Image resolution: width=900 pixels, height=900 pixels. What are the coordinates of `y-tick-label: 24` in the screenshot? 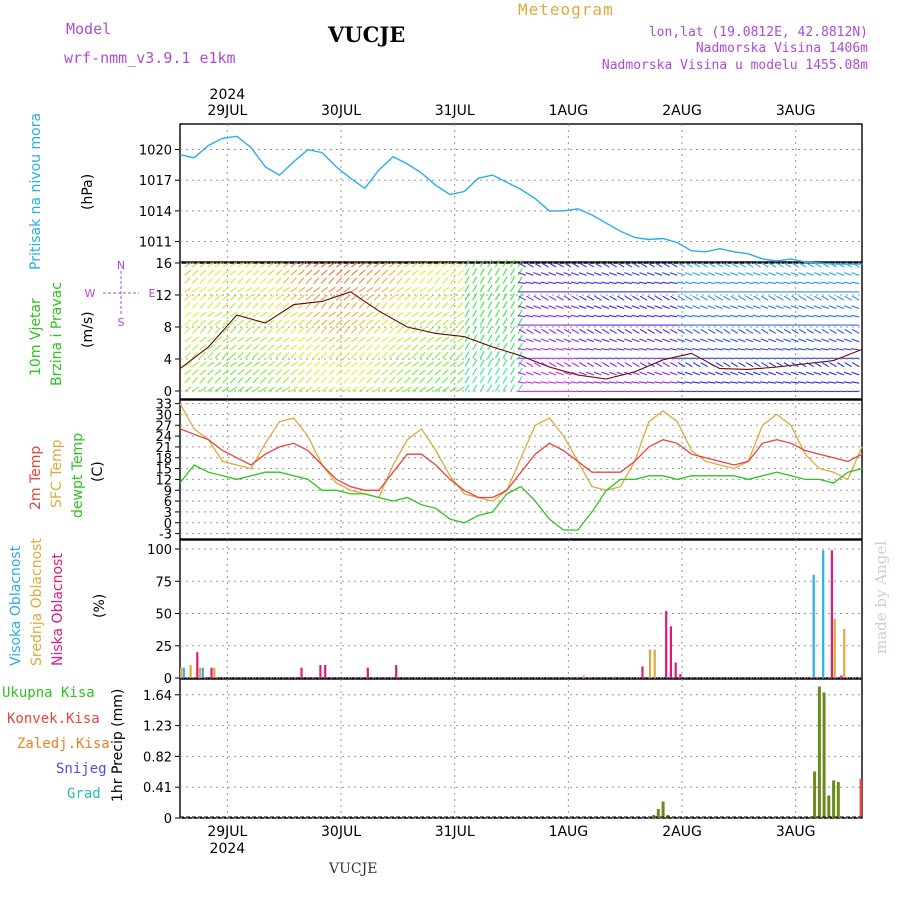 It's located at (163, 437).